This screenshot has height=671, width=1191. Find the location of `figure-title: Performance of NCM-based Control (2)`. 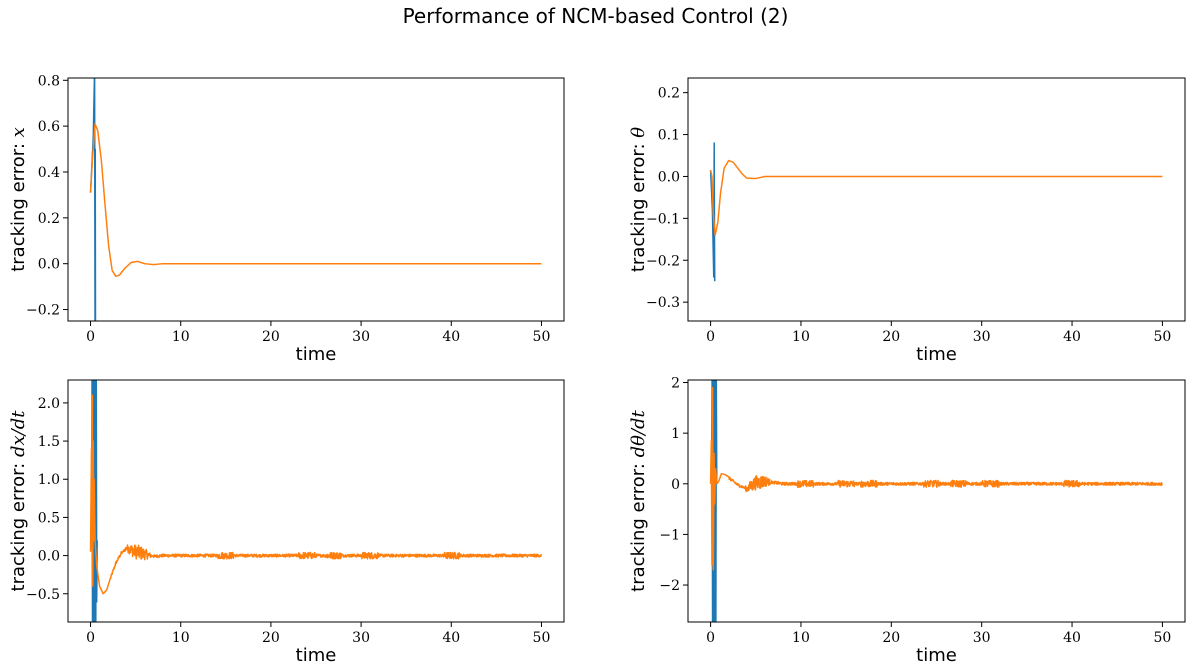

figure-title: Performance of NCM-based Control (2) is located at coordinates (595, 16).